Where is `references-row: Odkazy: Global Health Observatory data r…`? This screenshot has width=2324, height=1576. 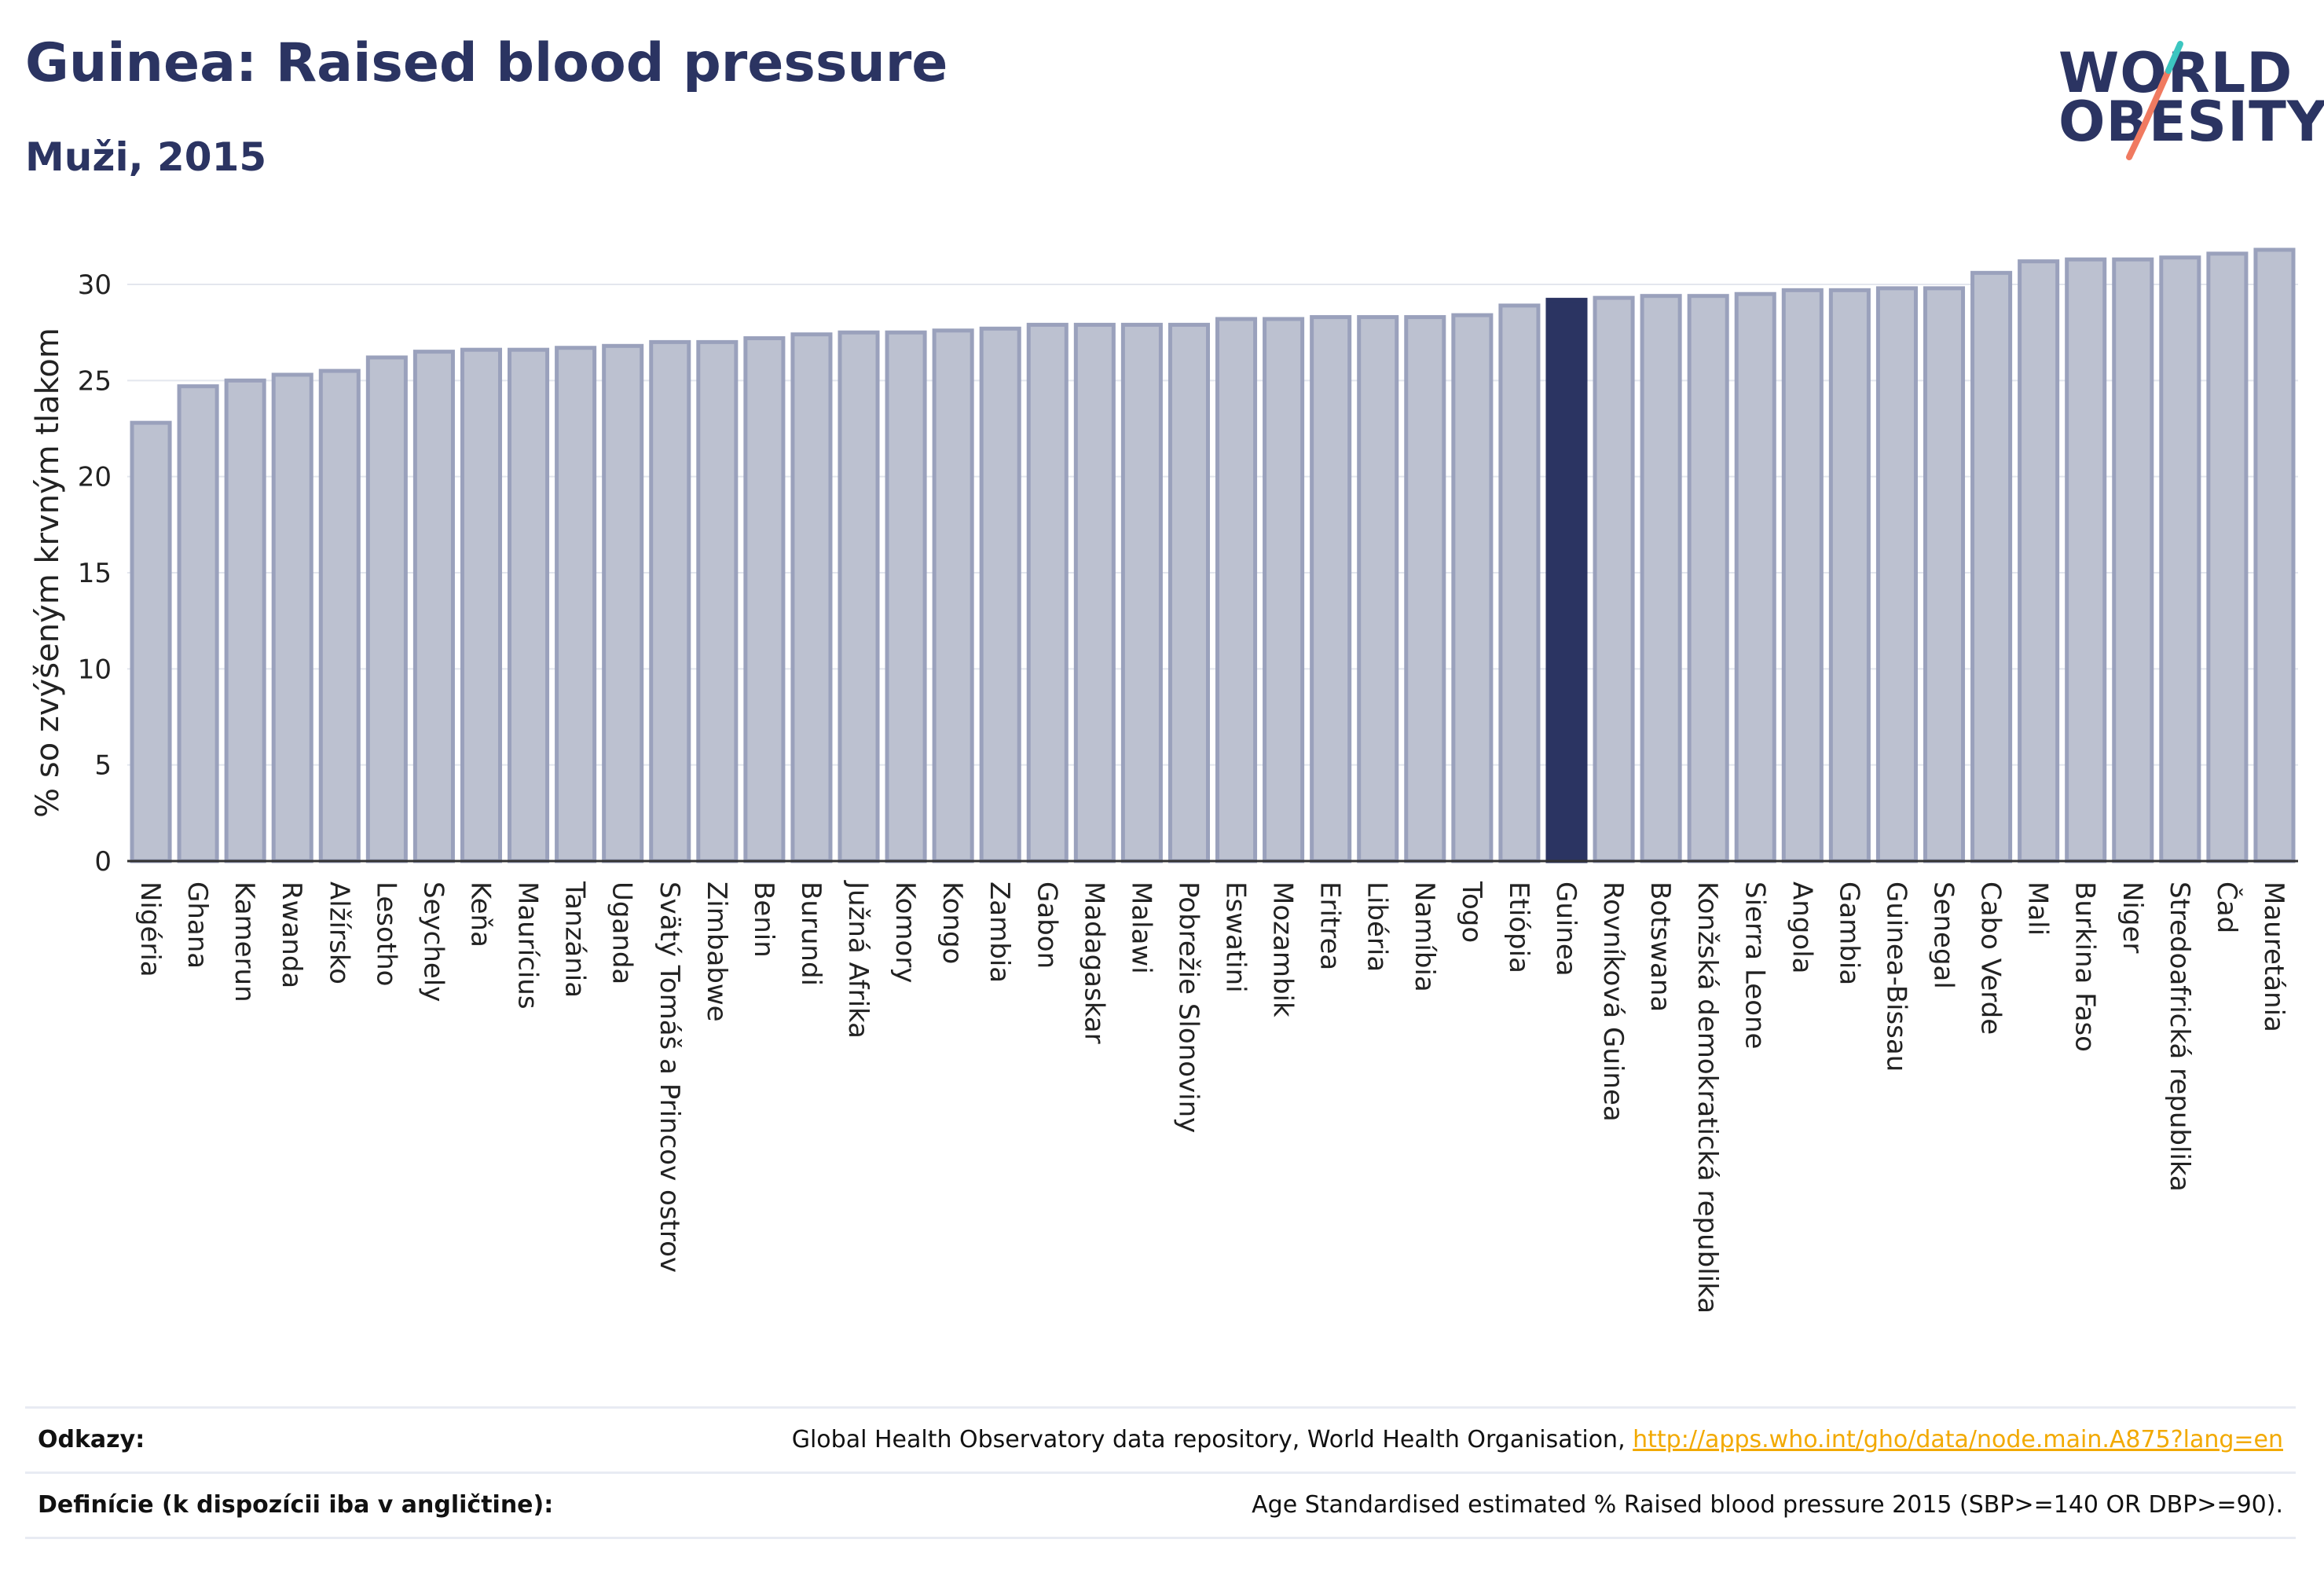
references-row: Odkazy: Global Health Observatory data r… is located at coordinates (1160, 1439).